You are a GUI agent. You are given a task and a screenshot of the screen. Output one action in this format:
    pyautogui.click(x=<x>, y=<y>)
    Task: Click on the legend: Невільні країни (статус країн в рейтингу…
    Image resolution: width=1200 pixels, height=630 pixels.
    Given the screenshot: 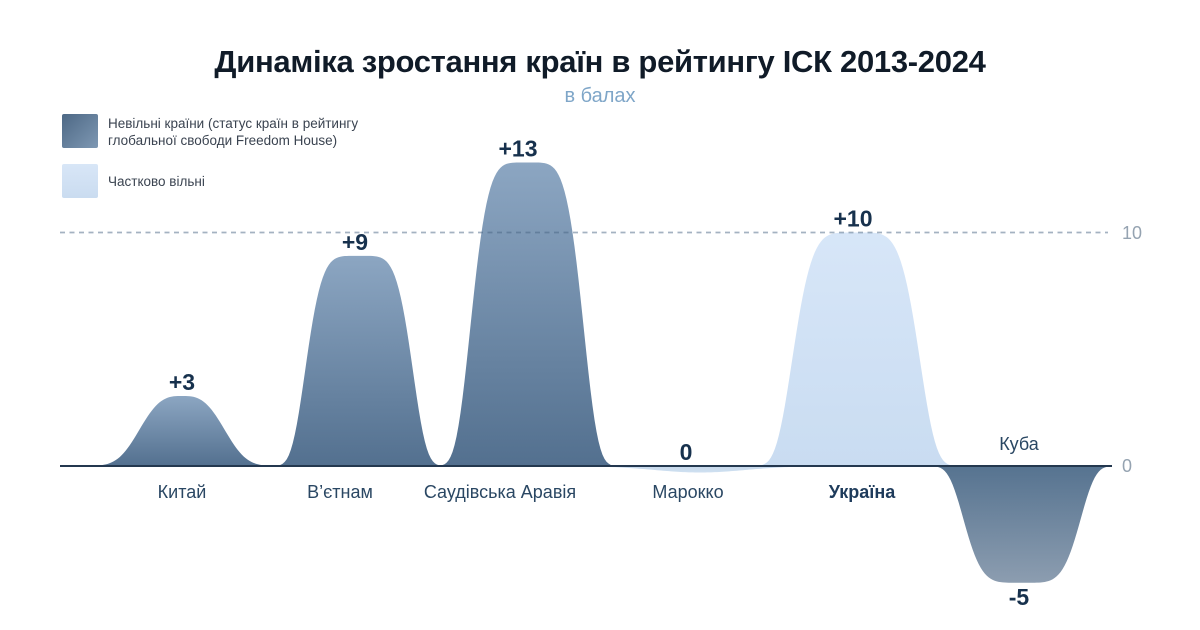 What is the action you would take?
    pyautogui.click(x=210, y=156)
    